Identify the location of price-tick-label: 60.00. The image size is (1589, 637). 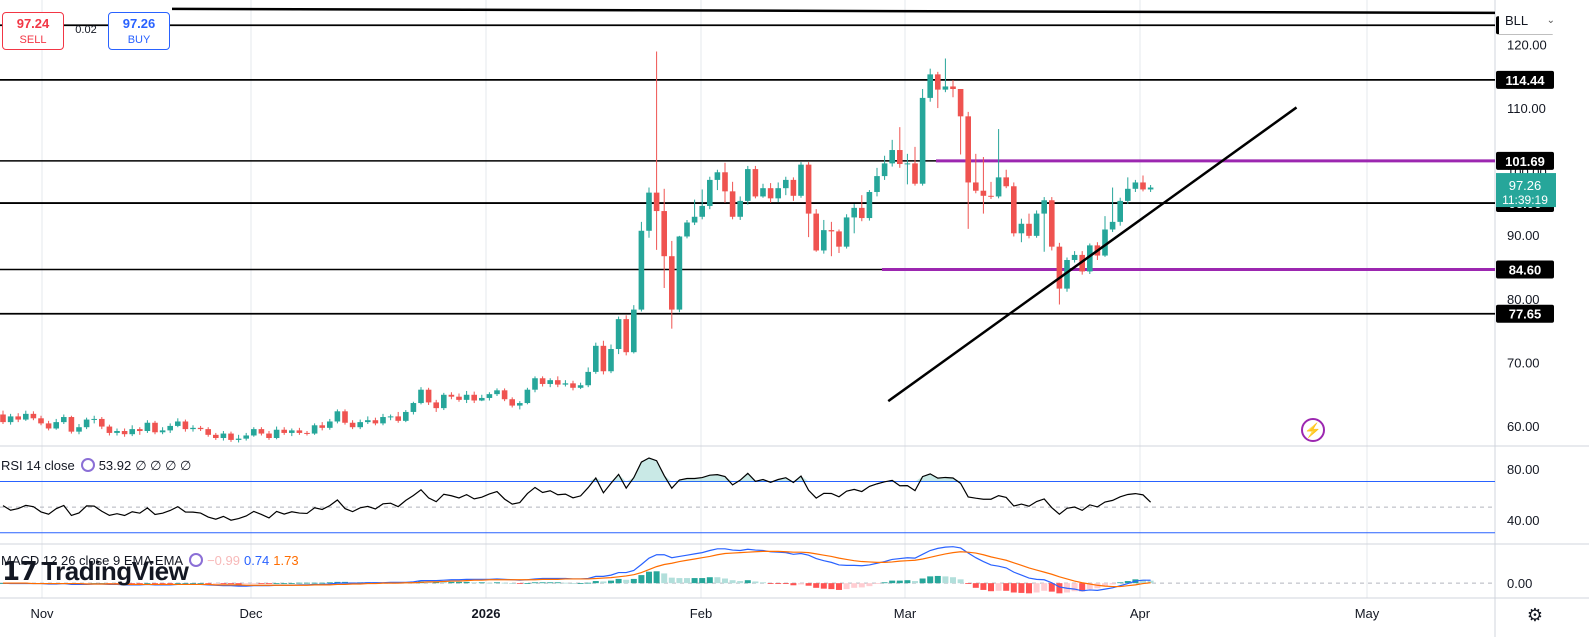
(1523, 426).